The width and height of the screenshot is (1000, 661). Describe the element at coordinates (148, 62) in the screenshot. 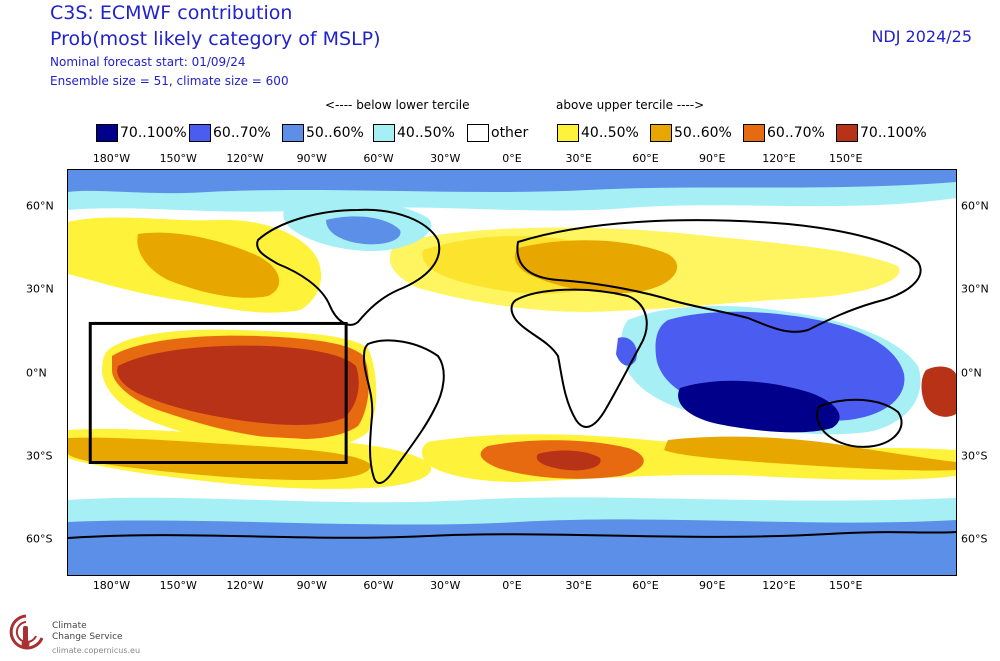

I see `forecast-start-label: Nominal forecast start: 01/09/24` at that location.